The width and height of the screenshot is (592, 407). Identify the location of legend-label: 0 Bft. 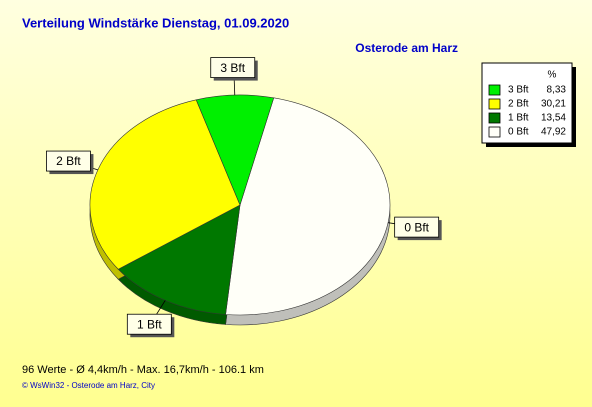
(518, 132).